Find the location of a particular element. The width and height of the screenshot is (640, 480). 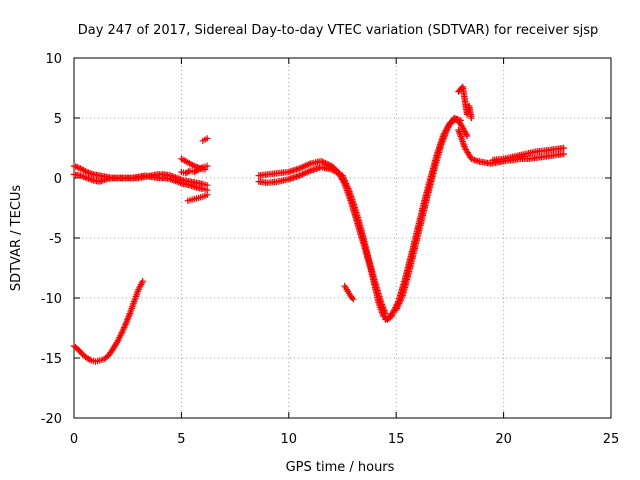

y-tick-label: 5 is located at coordinates (58, 119).